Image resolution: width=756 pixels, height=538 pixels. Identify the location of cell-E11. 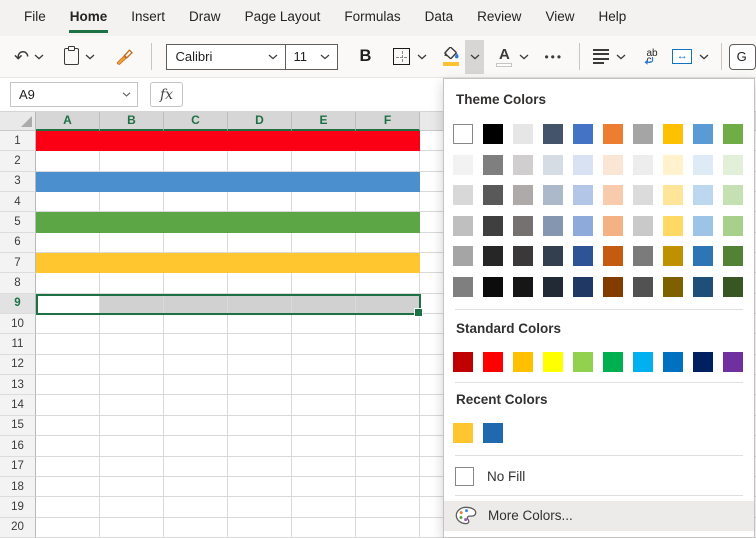
(324, 344).